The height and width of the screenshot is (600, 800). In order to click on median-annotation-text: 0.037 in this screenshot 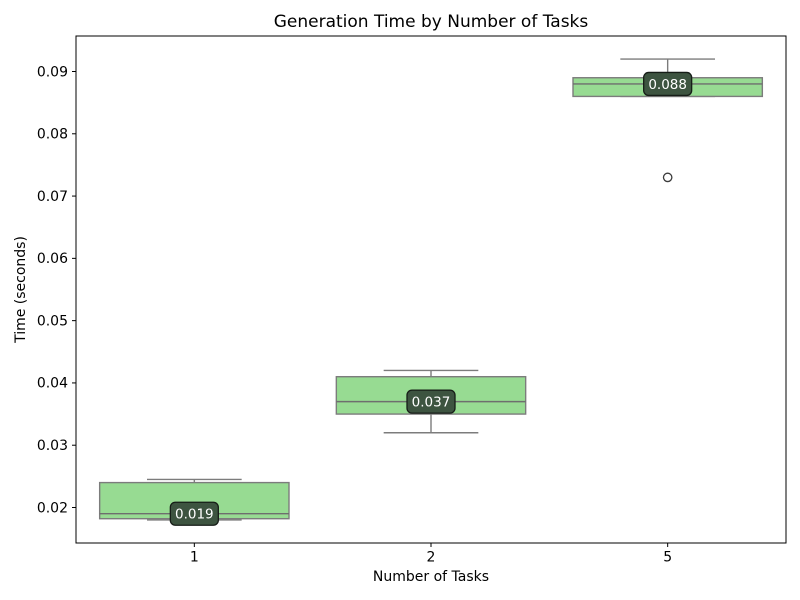, I will do `click(431, 402)`.